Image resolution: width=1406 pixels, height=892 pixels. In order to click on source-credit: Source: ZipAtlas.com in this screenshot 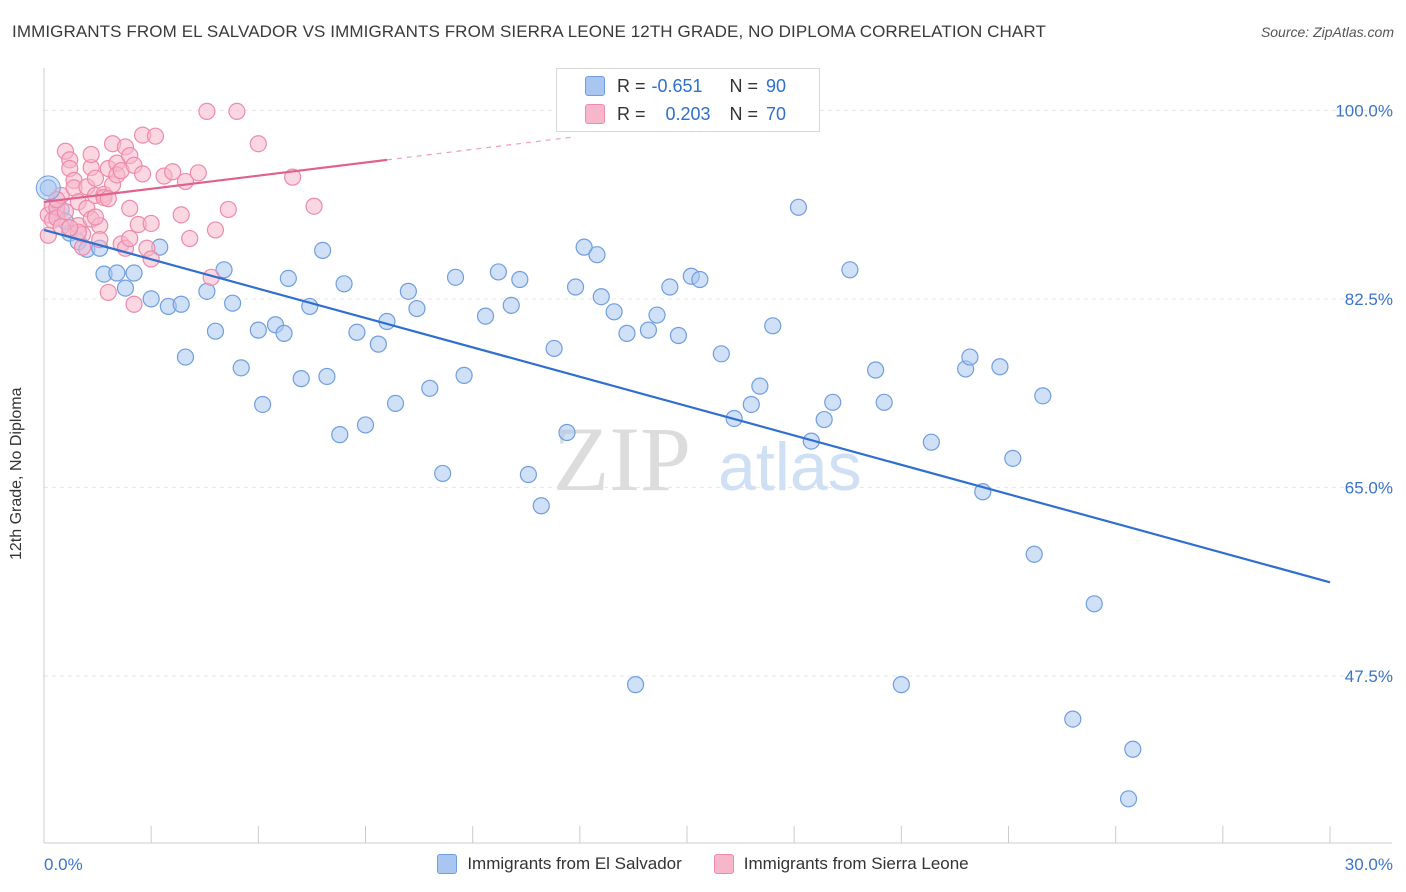, I will do `click(1327, 32)`.